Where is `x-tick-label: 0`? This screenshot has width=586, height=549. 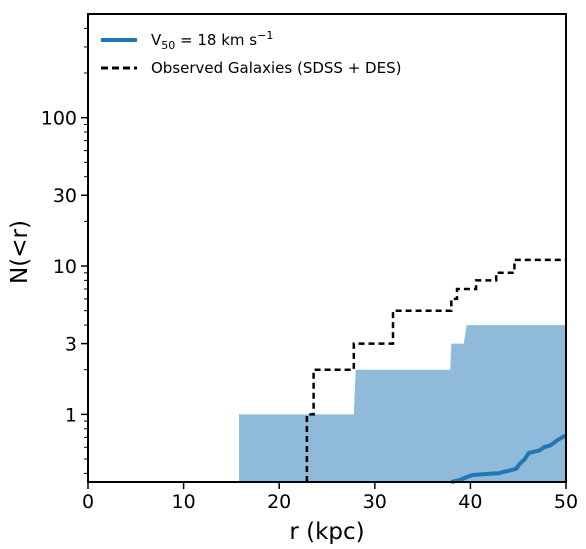 x-tick-label: 0 is located at coordinates (88, 502).